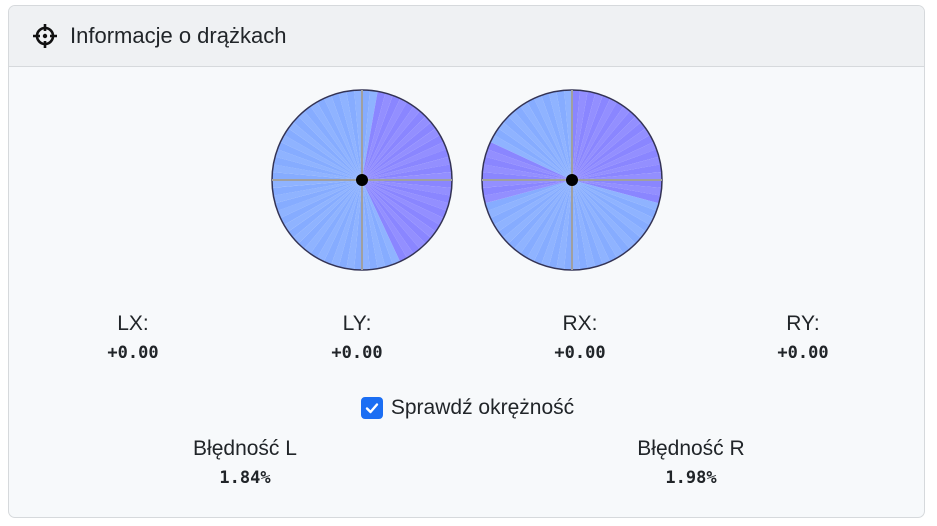 This screenshot has height=526, width=937. I want to click on right-stick-circle, so click(572, 180).